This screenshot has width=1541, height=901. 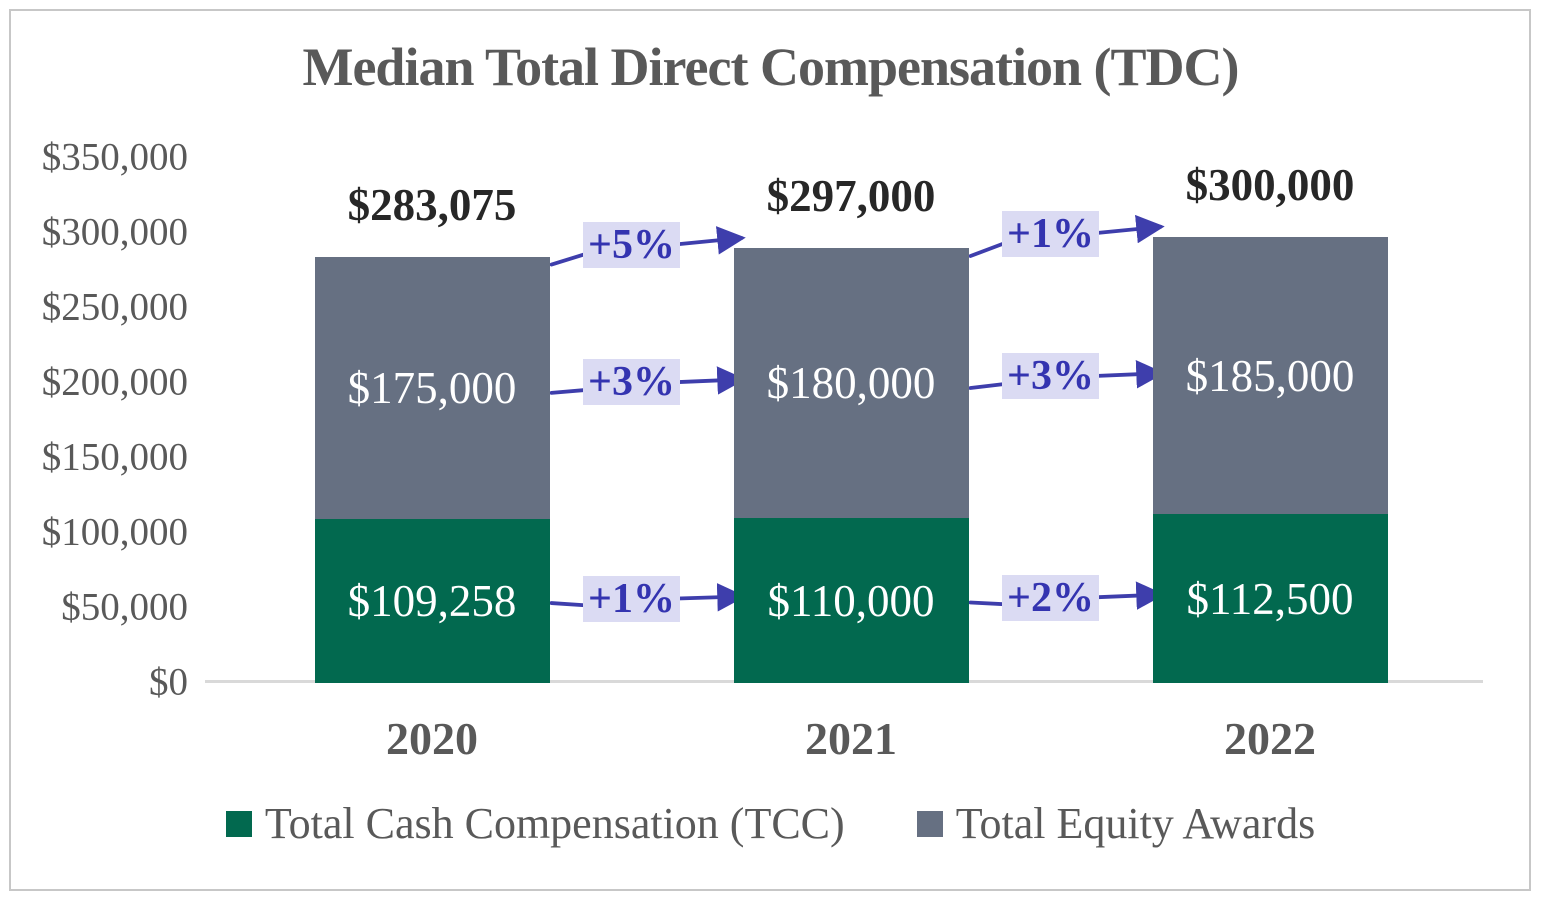 What do you see at coordinates (114, 157) in the screenshot?
I see `y-tick-label: $350,000` at bounding box center [114, 157].